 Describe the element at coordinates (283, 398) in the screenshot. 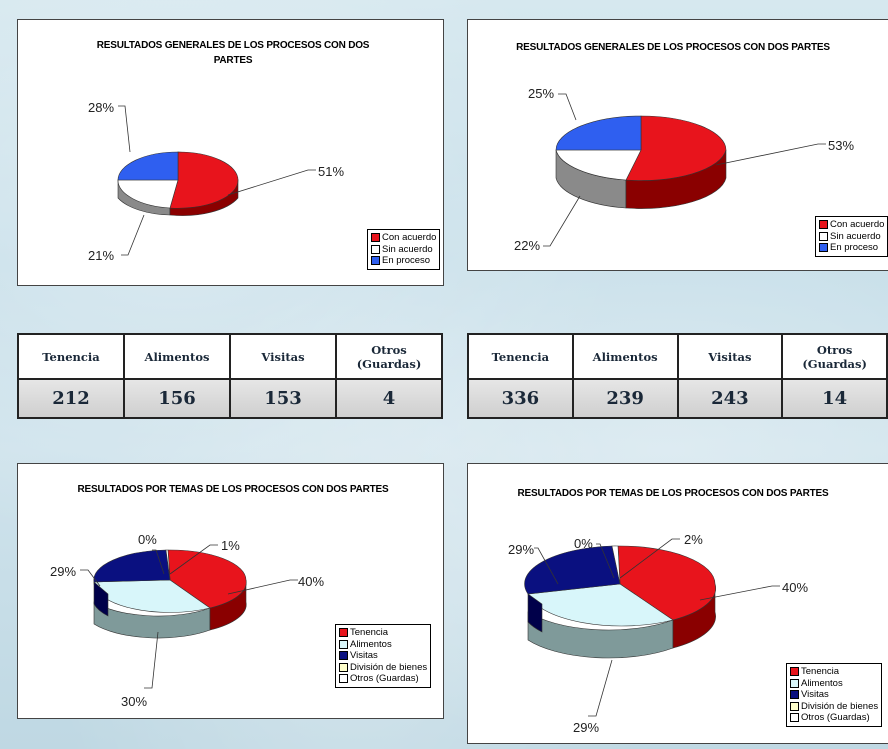

I see `table-cell: 153` at that location.